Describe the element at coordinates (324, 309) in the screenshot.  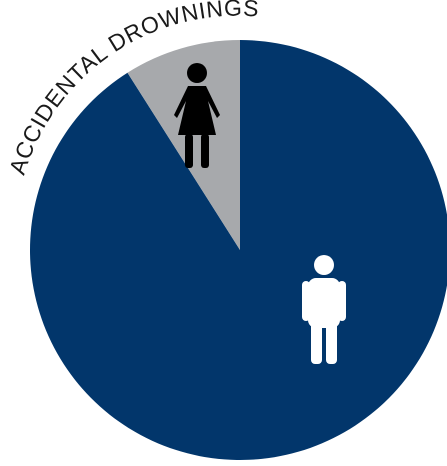
I see `male-figure-icon` at that location.